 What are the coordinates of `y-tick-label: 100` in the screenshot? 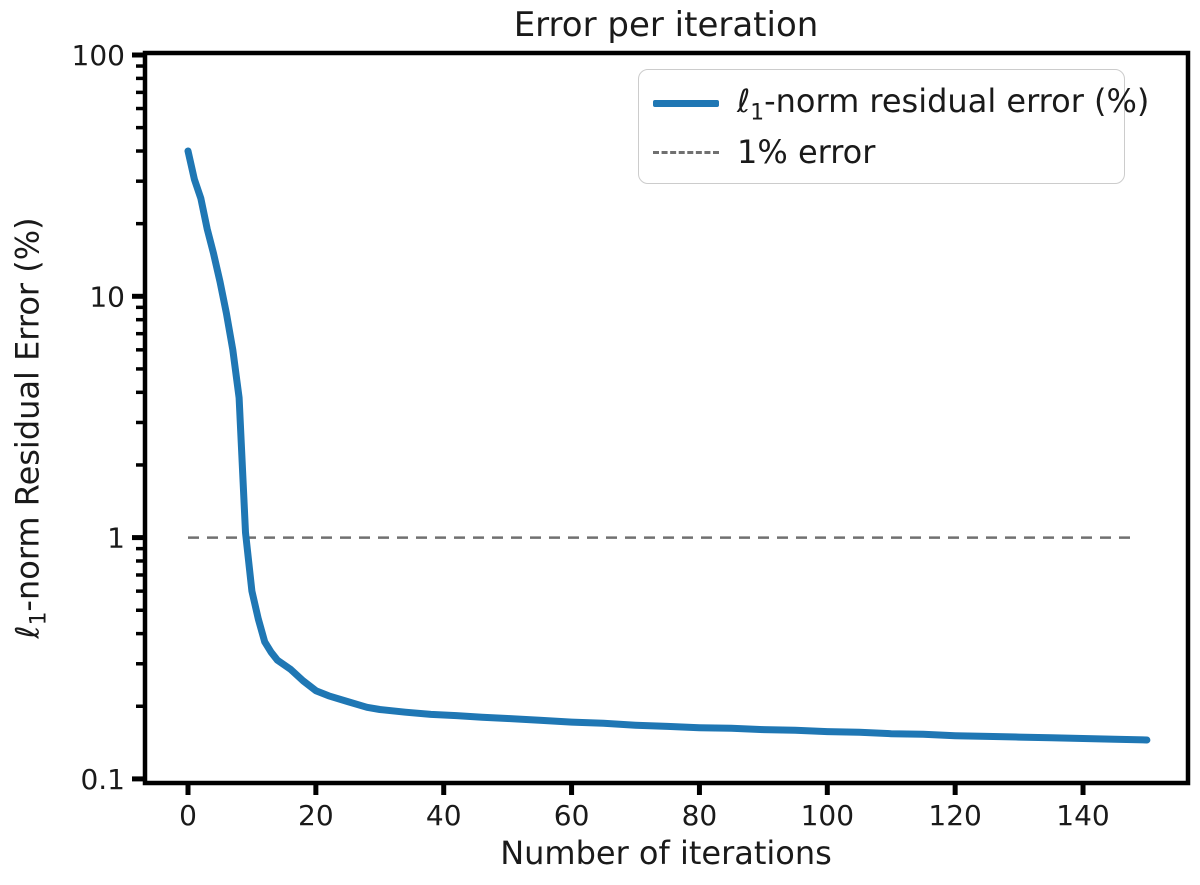 It's located at (98, 55).